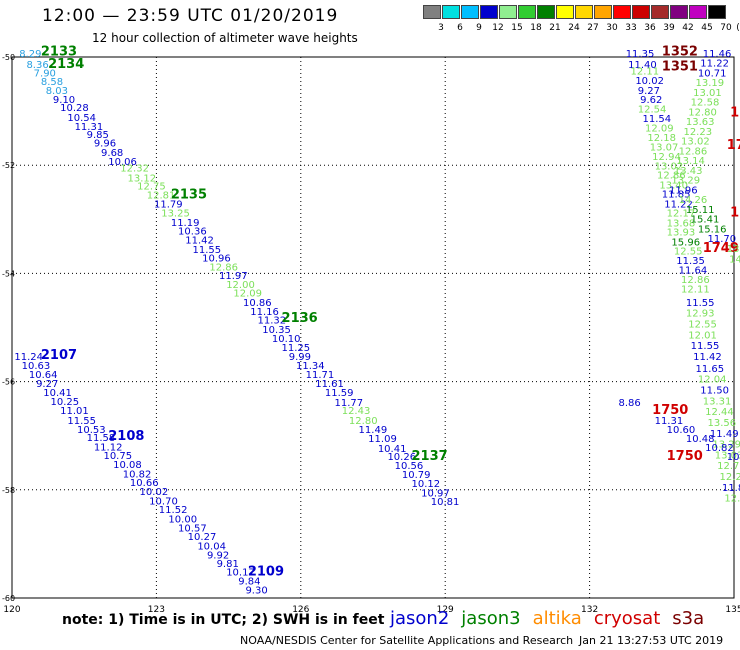 The image size is (740, 650). Describe the element at coordinates (300, 357) in the screenshot. I see `wave-height-label: 9.99` at that location.